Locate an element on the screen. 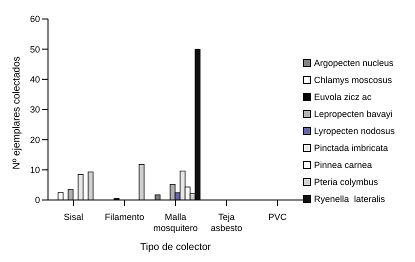 This screenshot has width=415, height=262. y-tick-label: 30 is located at coordinates (35, 109).